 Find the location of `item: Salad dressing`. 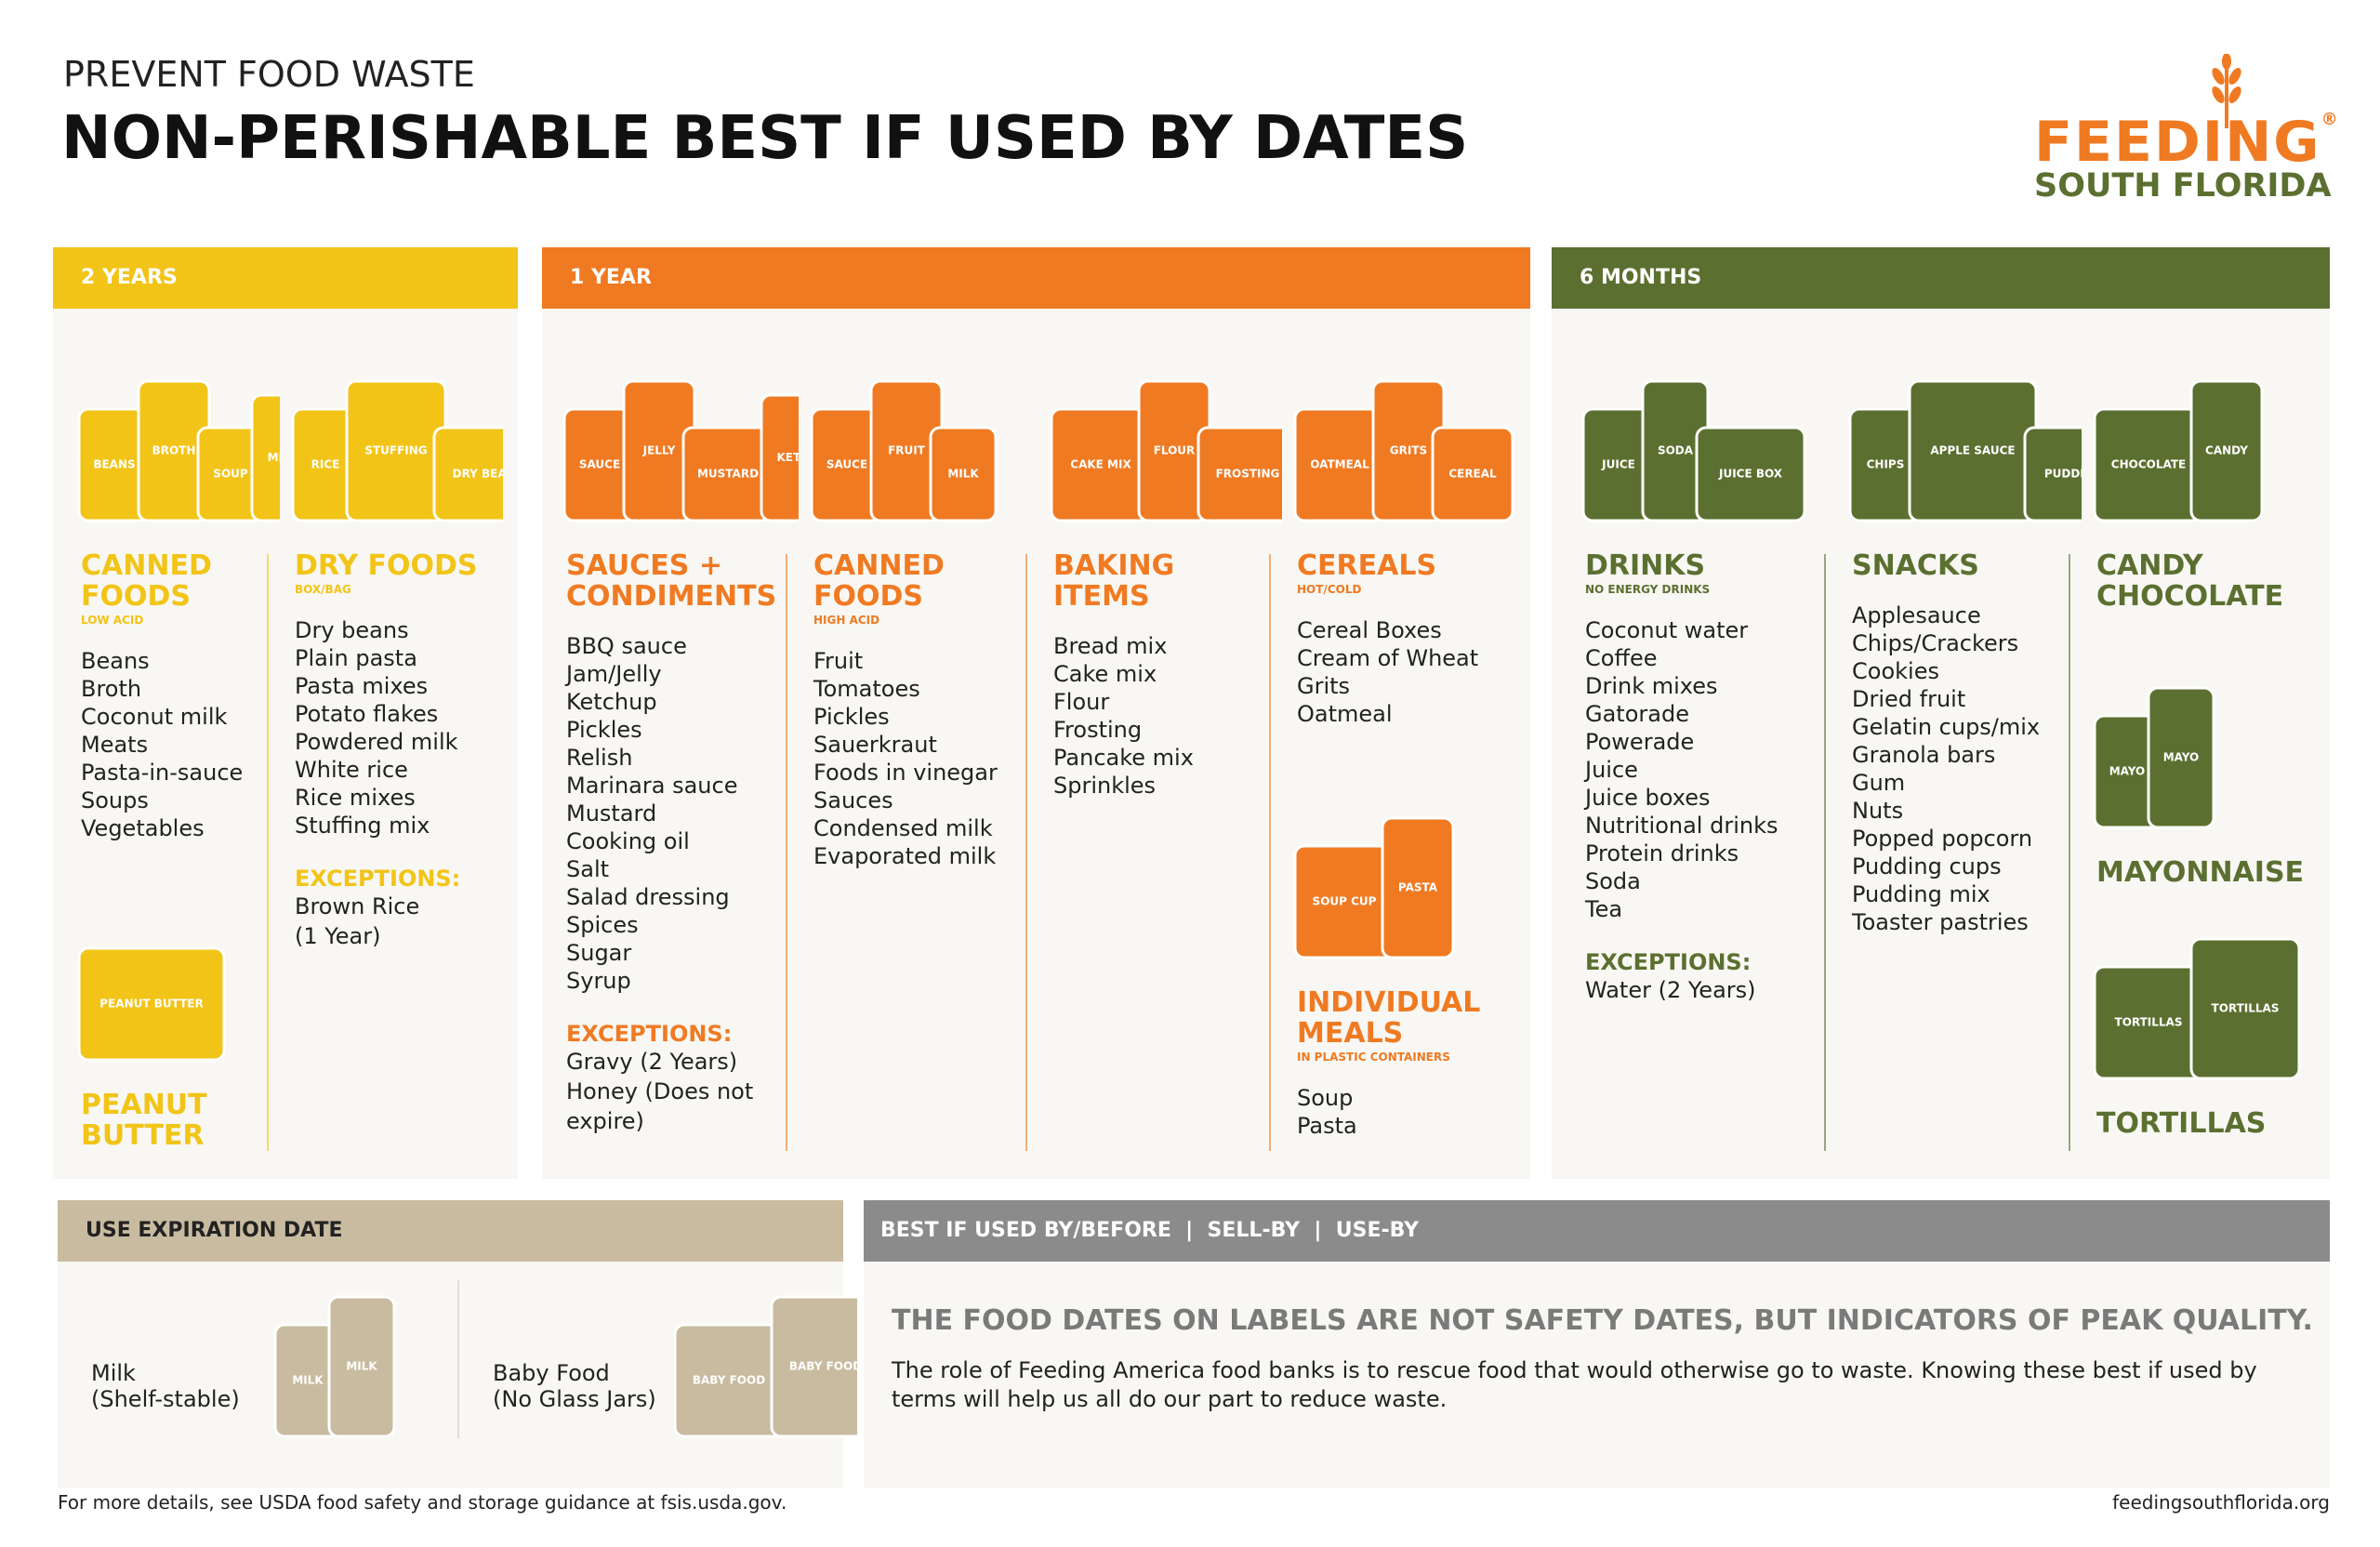

item: Salad dressing is located at coordinates (648, 897).